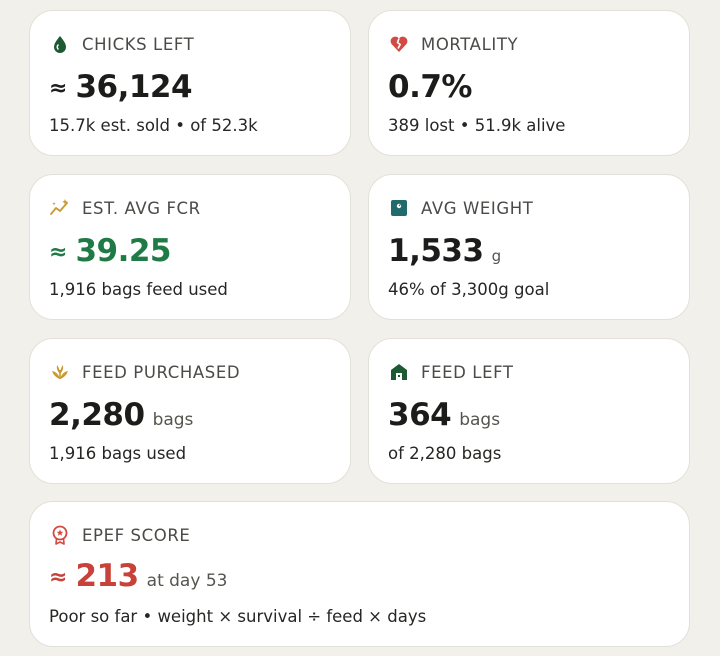 This screenshot has height=656, width=720. Describe the element at coordinates (467, 372) in the screenshot. I see `card-label: FEED LEFT` at that location.